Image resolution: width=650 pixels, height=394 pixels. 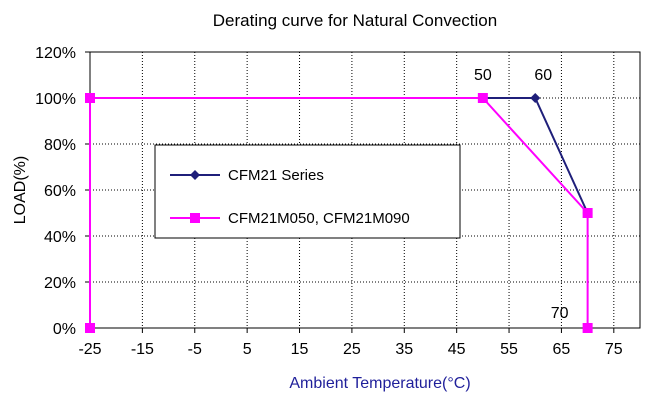 What do you see at coordinates (562, 349) in the screenshot?
I see `x-tick-label: 65` at bounding box center [562, 349].